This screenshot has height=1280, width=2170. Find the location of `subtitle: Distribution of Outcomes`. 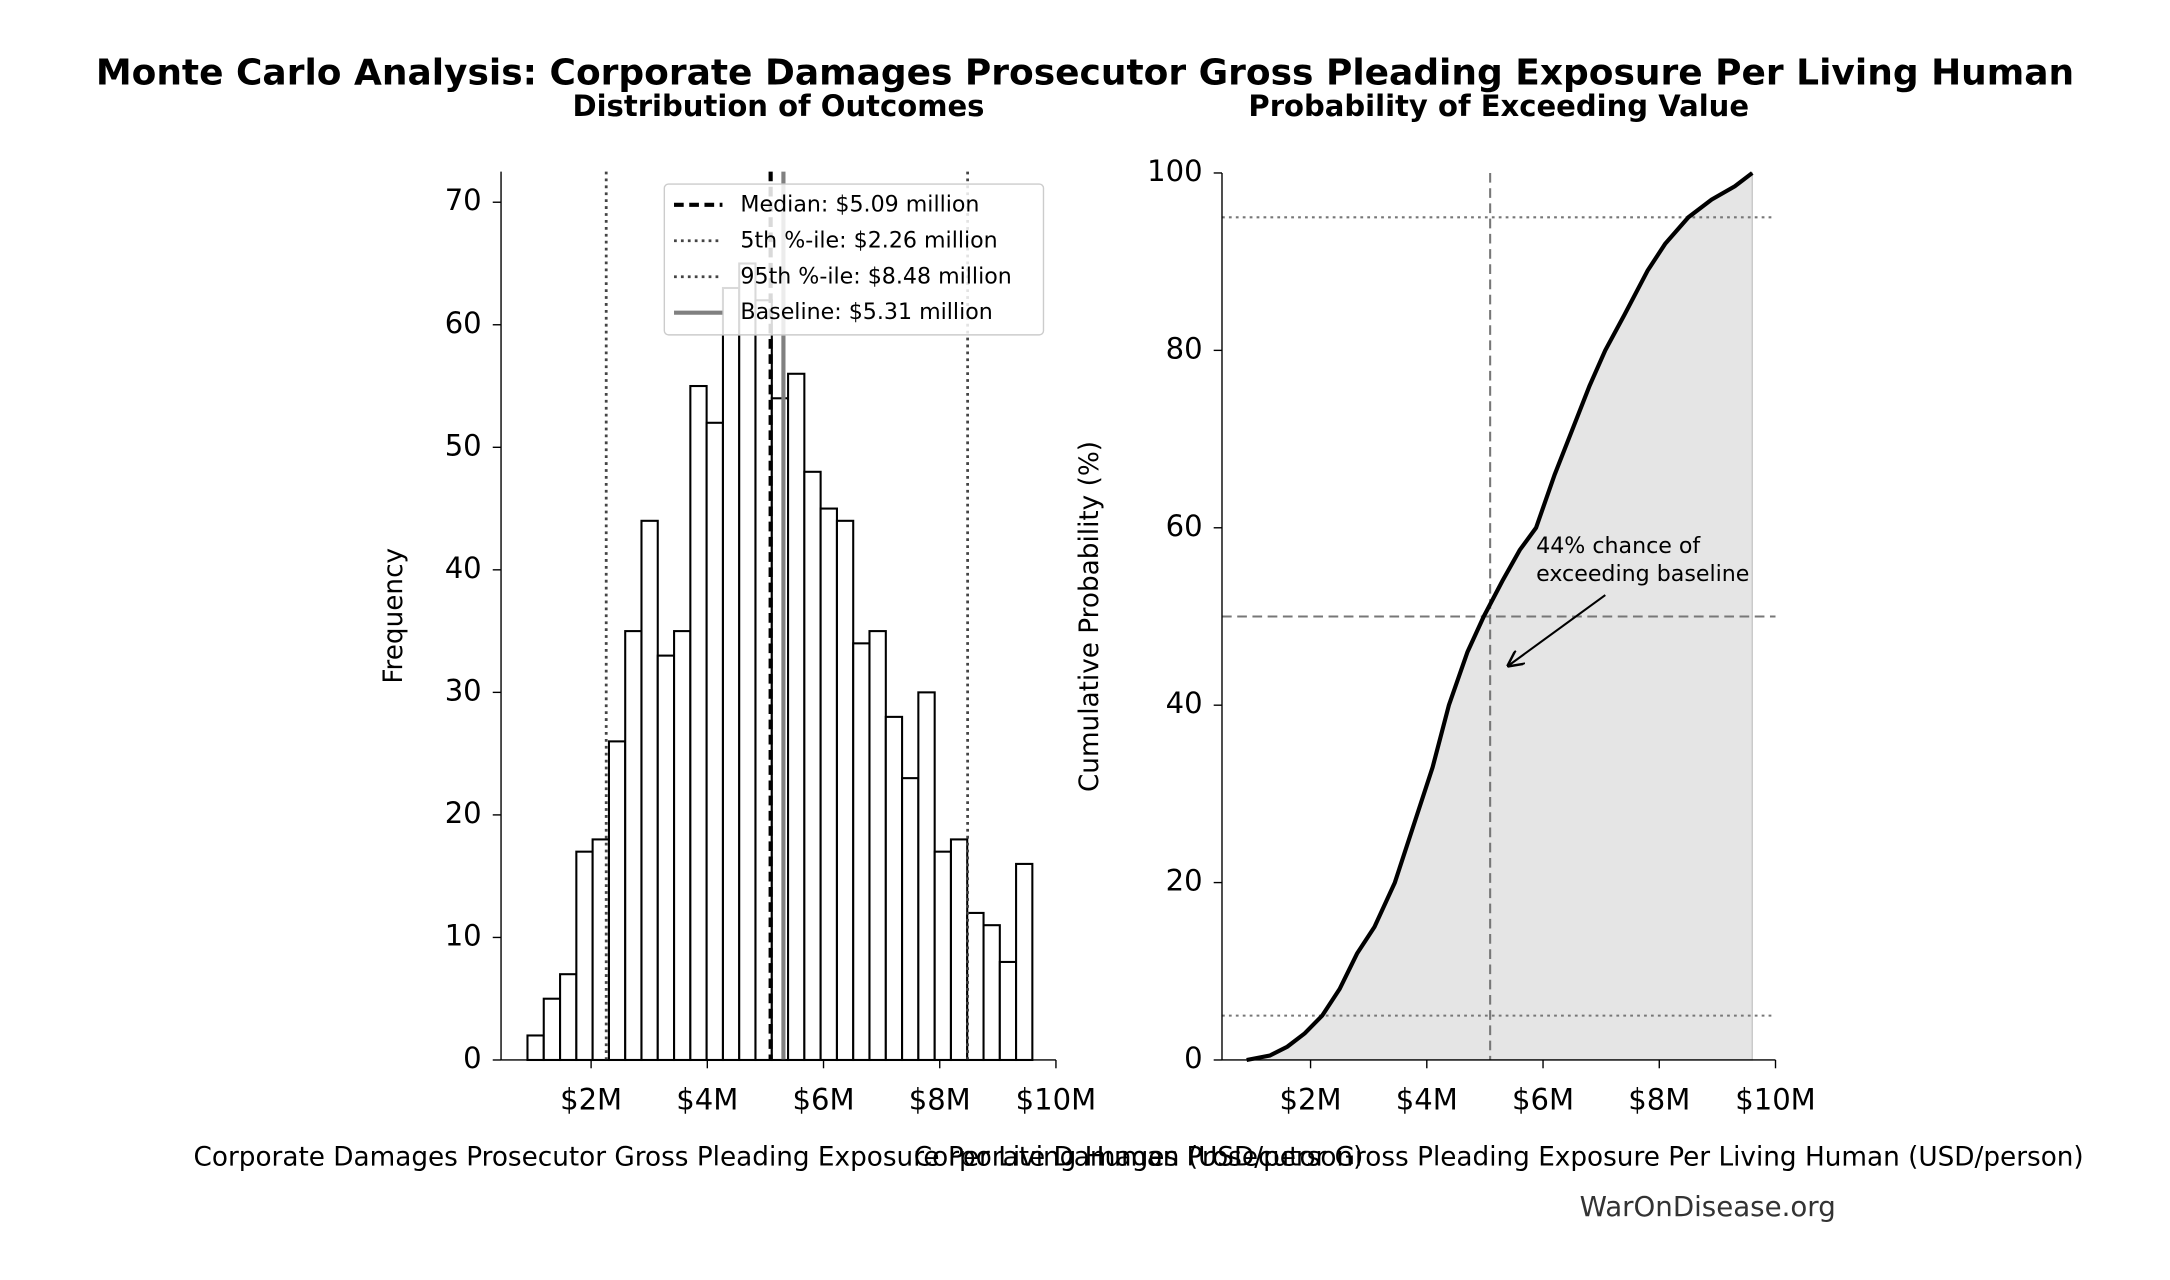

subtitle: Distribution of Outcomes is located at coordinates (778, 106).